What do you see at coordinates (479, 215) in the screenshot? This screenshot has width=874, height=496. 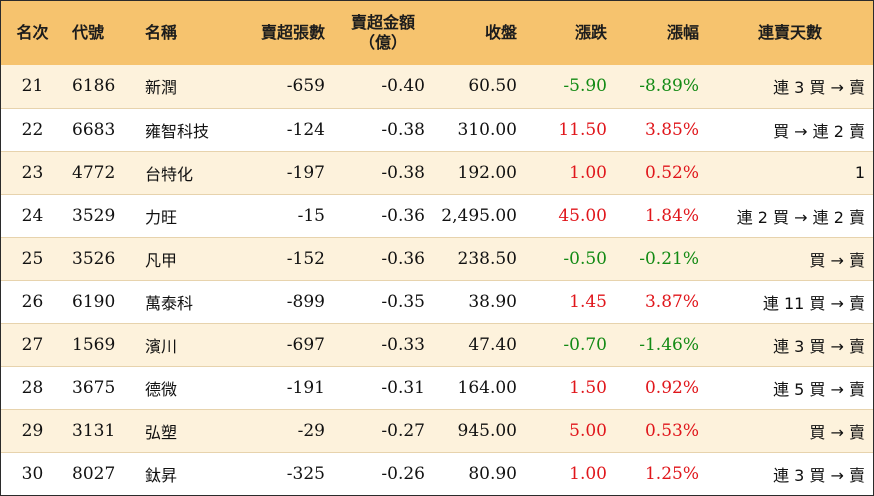 I see `close-cell: 2,495.00` at bounding box center [479, 215].